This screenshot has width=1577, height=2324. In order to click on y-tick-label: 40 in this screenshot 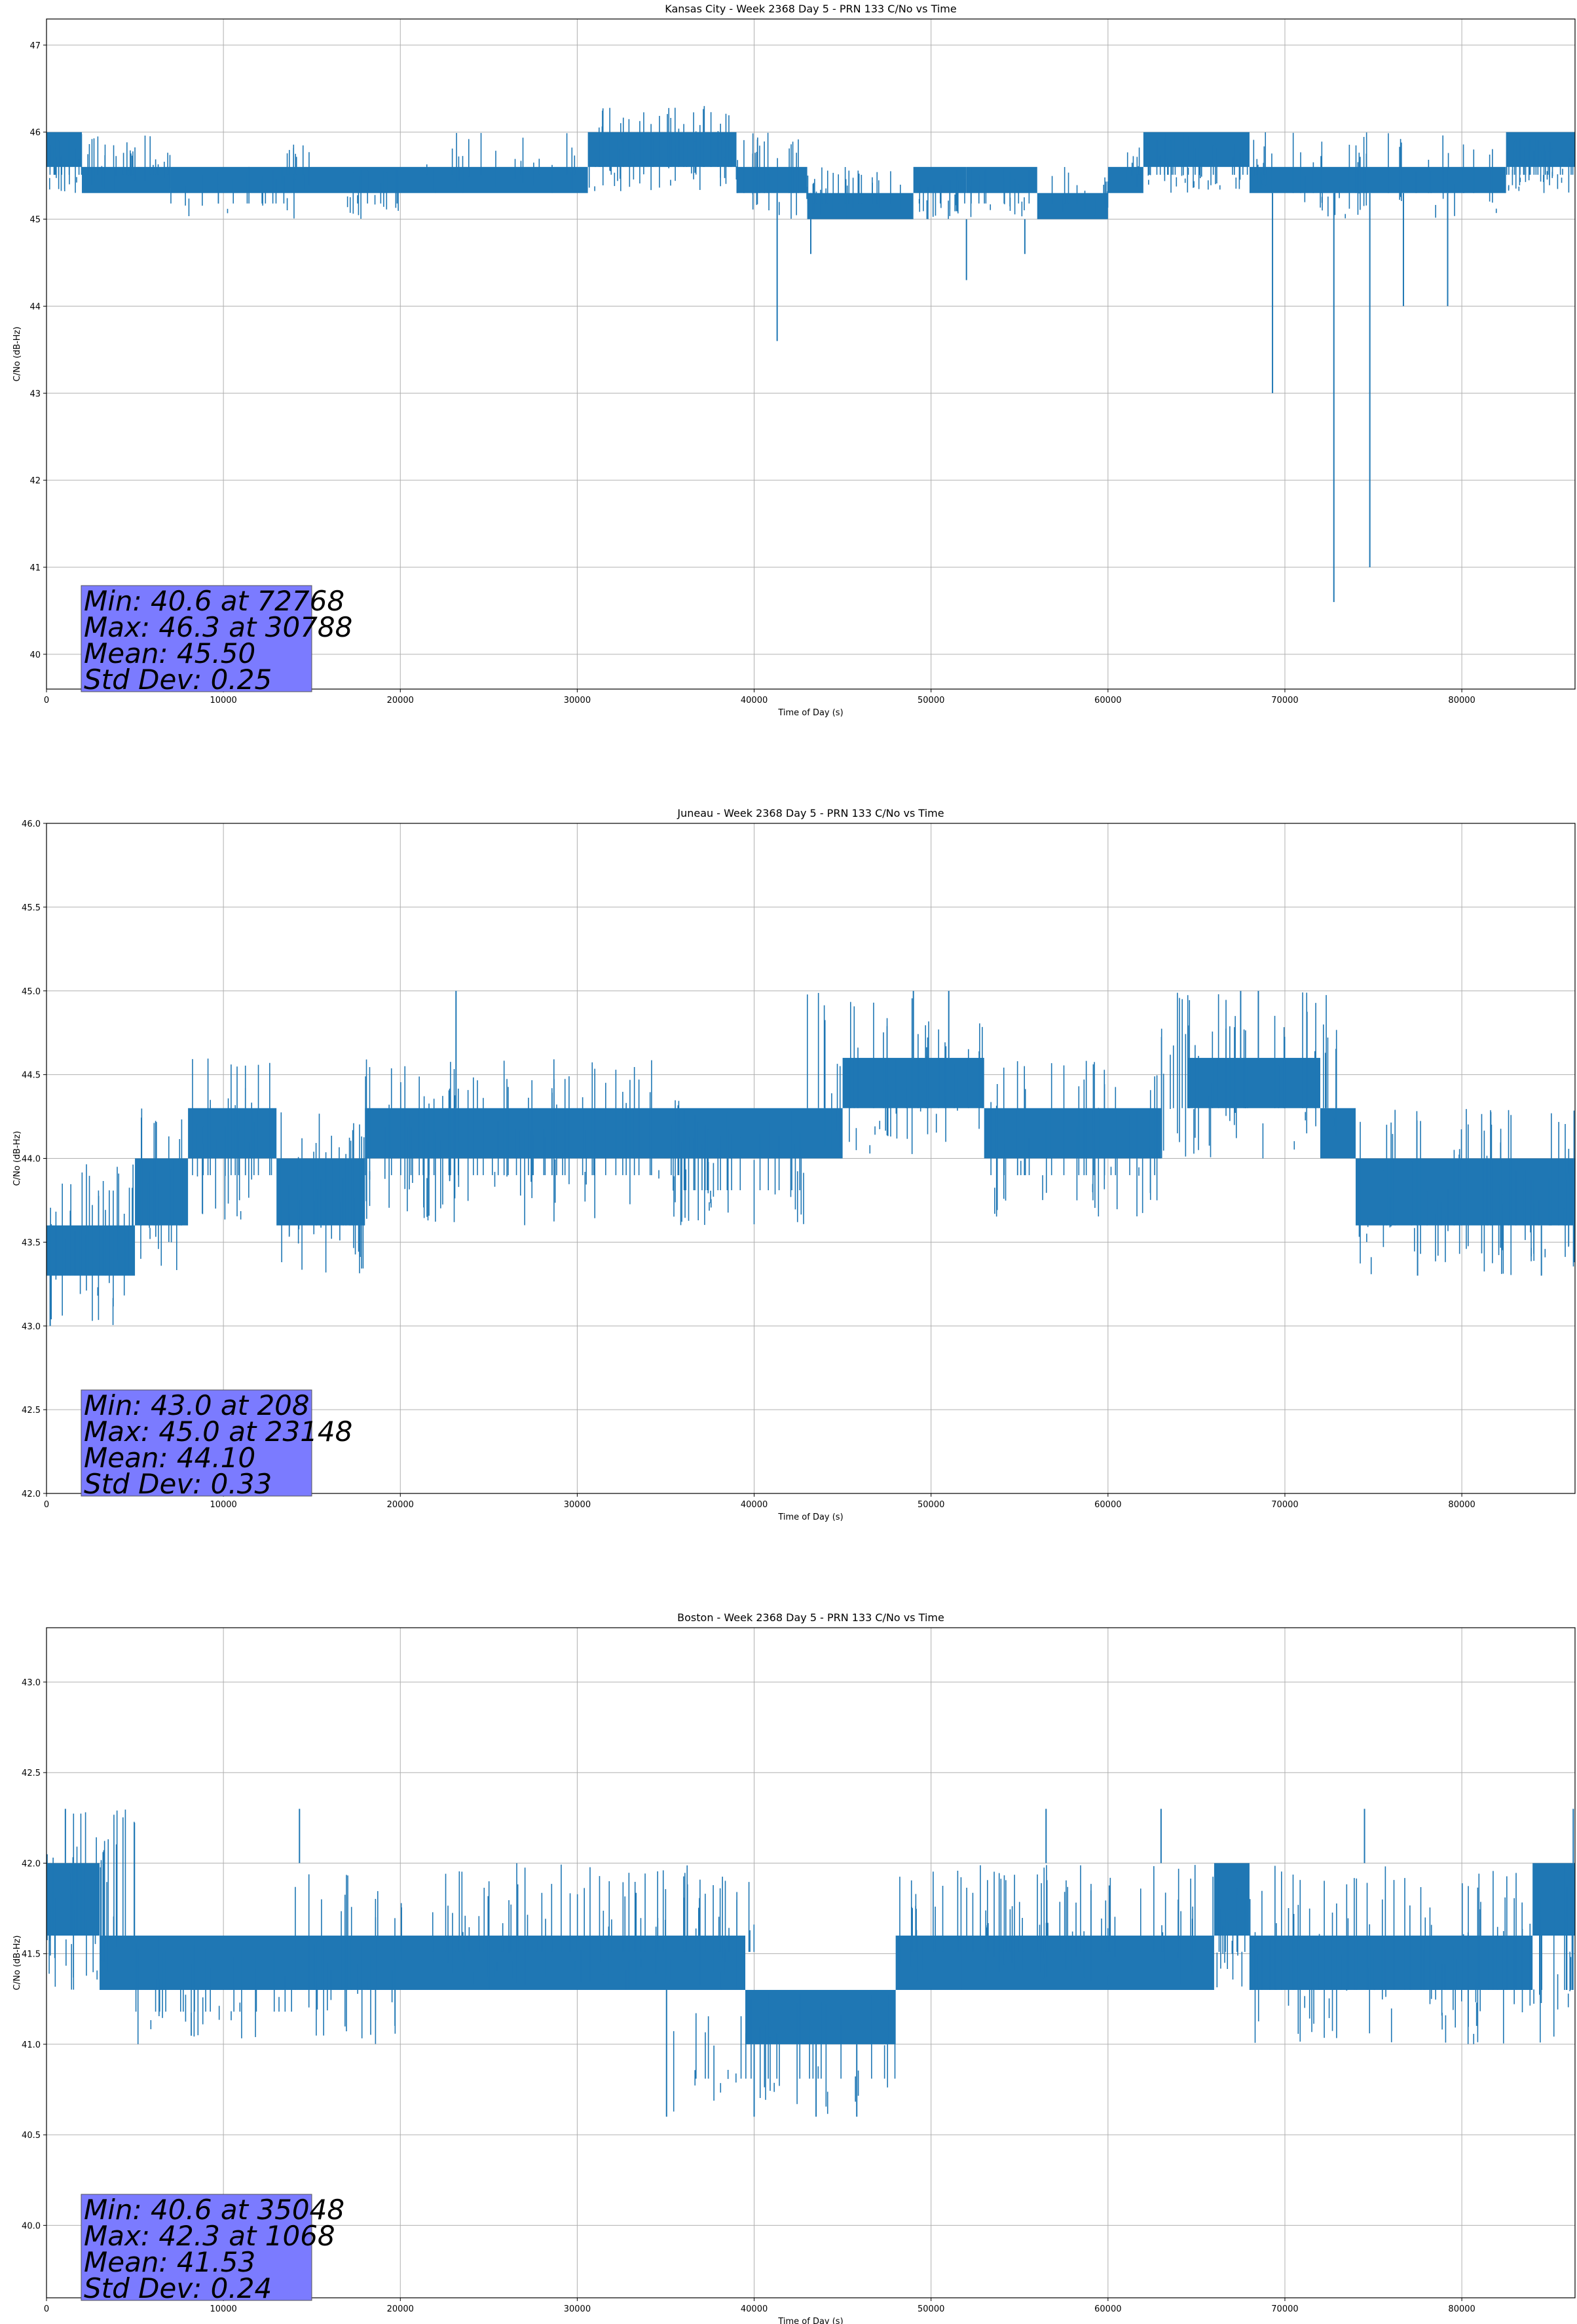, I will do `click(35, 655)`.